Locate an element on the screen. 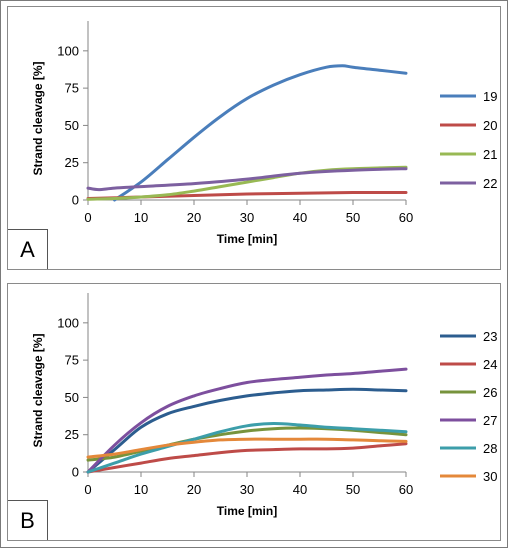 The image size is (510, 550). legend-label-22: 22 is located at coordinates (490, 183).